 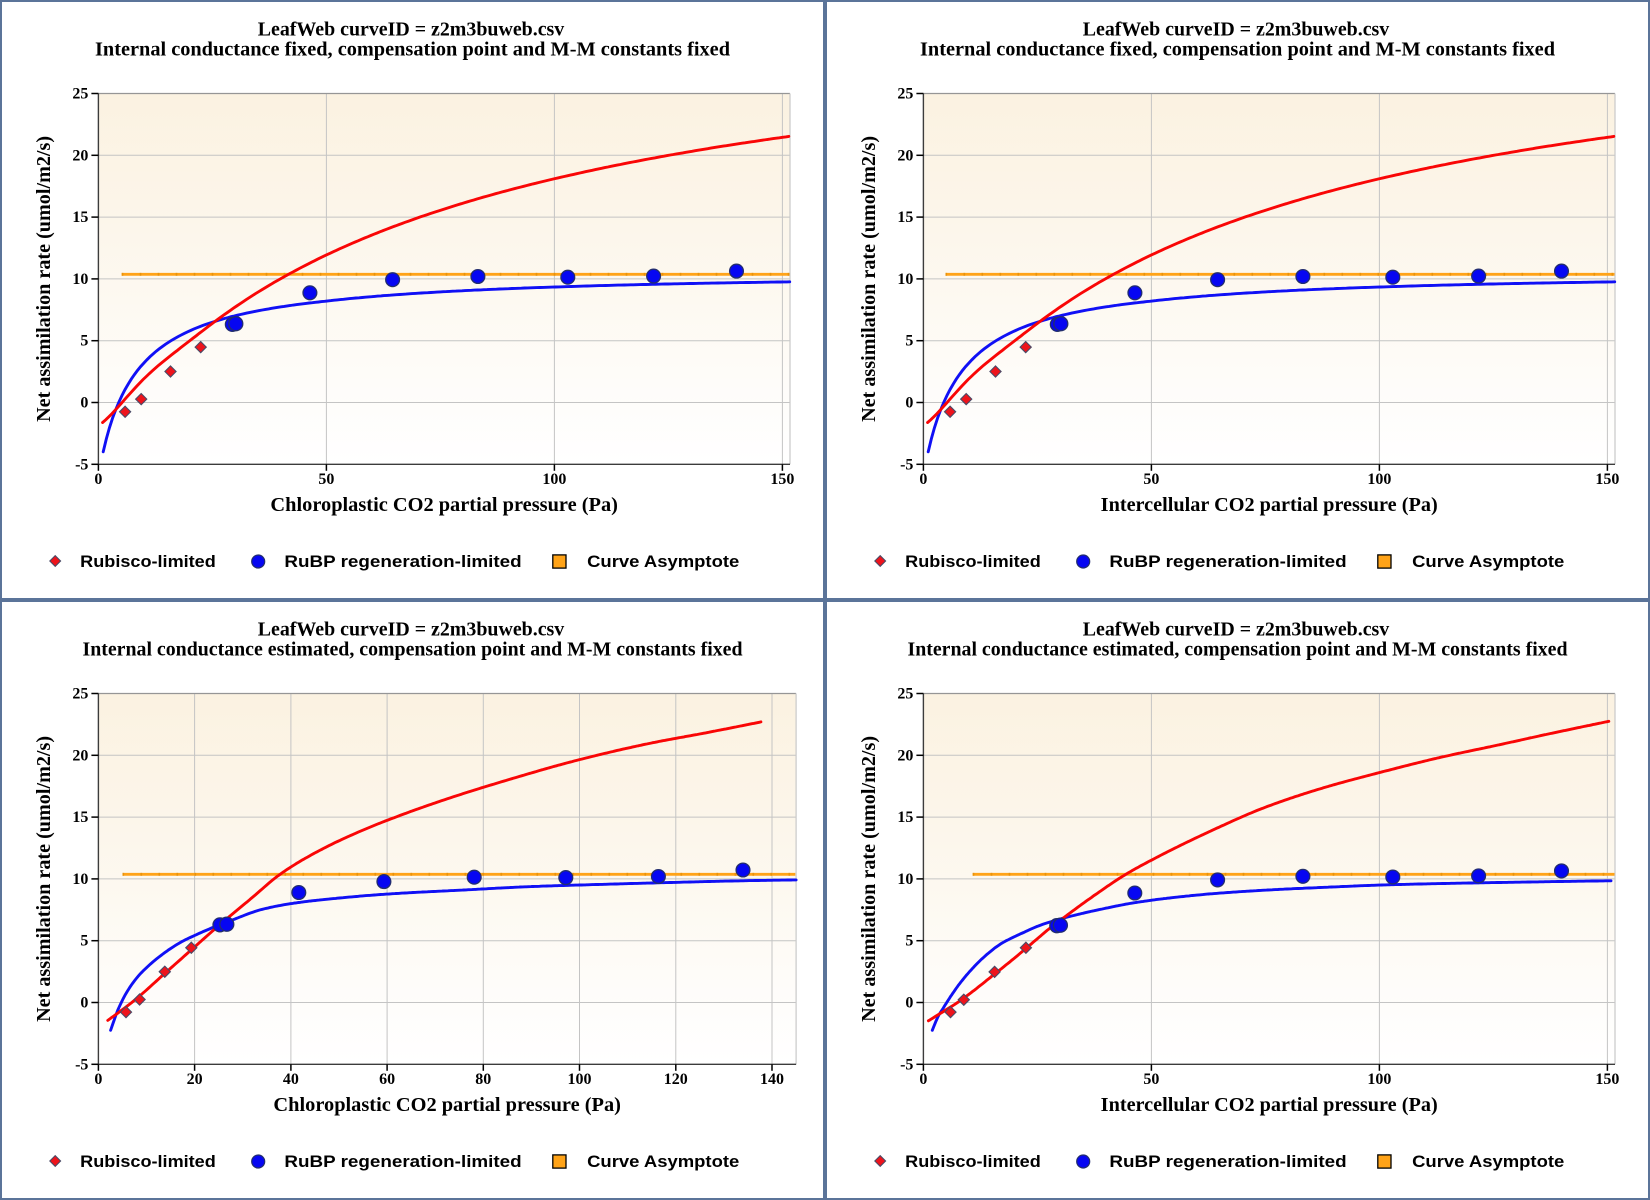 What do you see at coordinates (291, 1079) in the screenshot?
I see `svg-text: 40` at bounding box center [291, 1079].